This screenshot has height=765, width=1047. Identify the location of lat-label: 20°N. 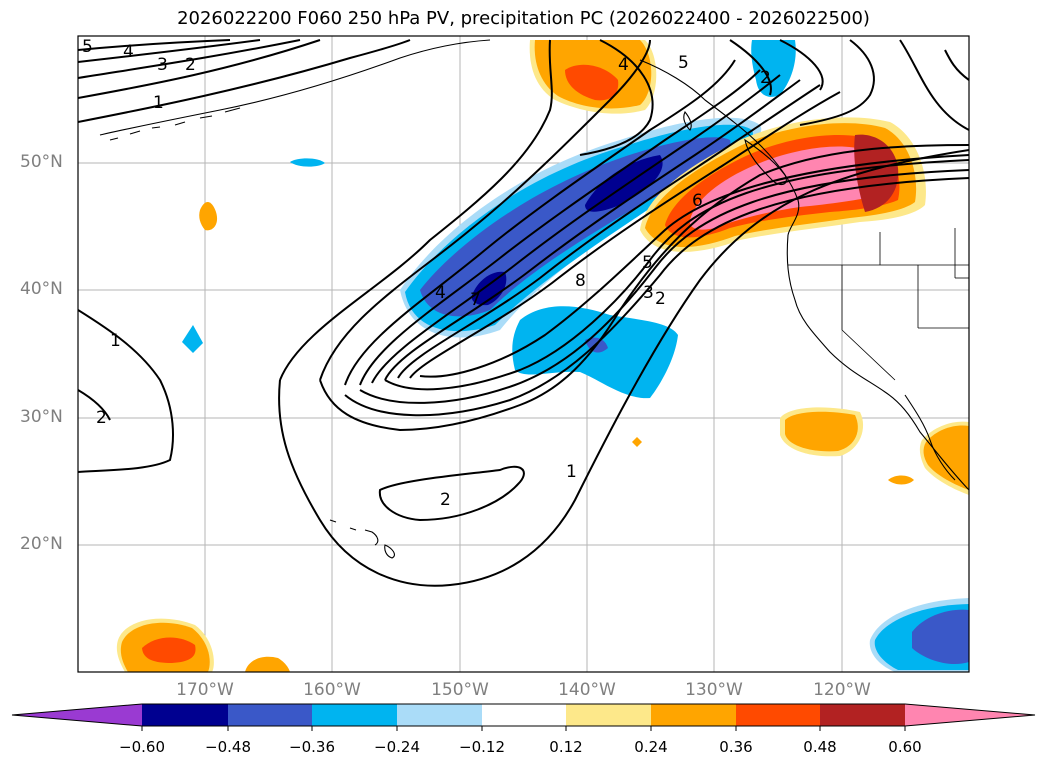
(41, 544).